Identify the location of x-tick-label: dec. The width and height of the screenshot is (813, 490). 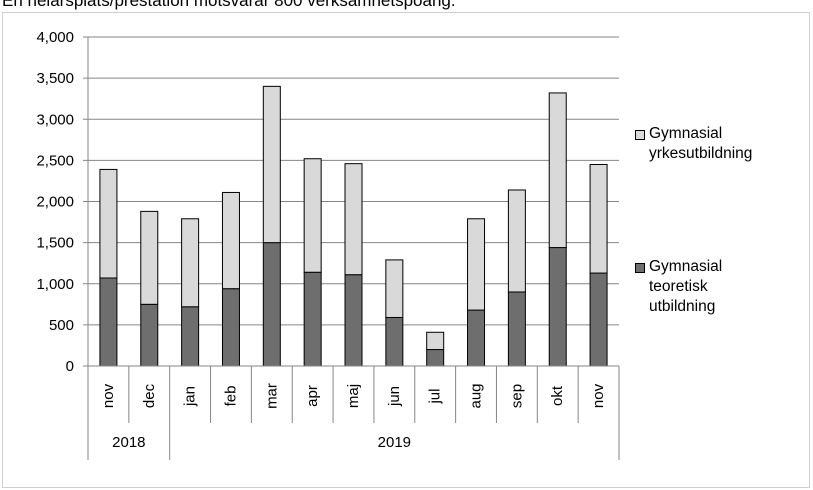
(149, 395).